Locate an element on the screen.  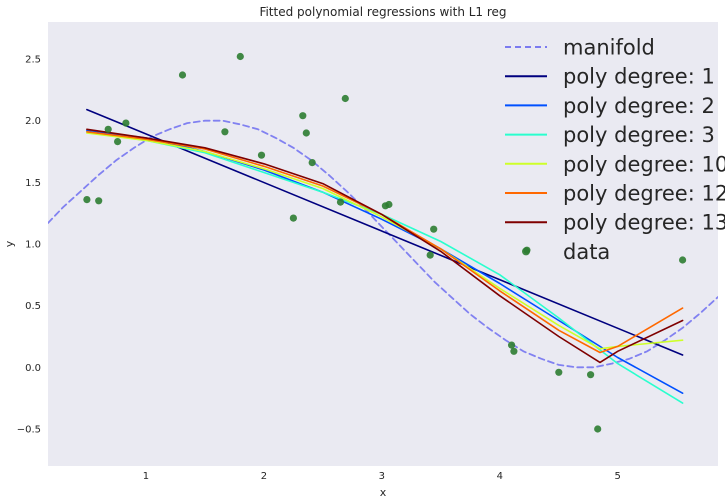
x-axis-label: x is located at coordinates (383, 492).